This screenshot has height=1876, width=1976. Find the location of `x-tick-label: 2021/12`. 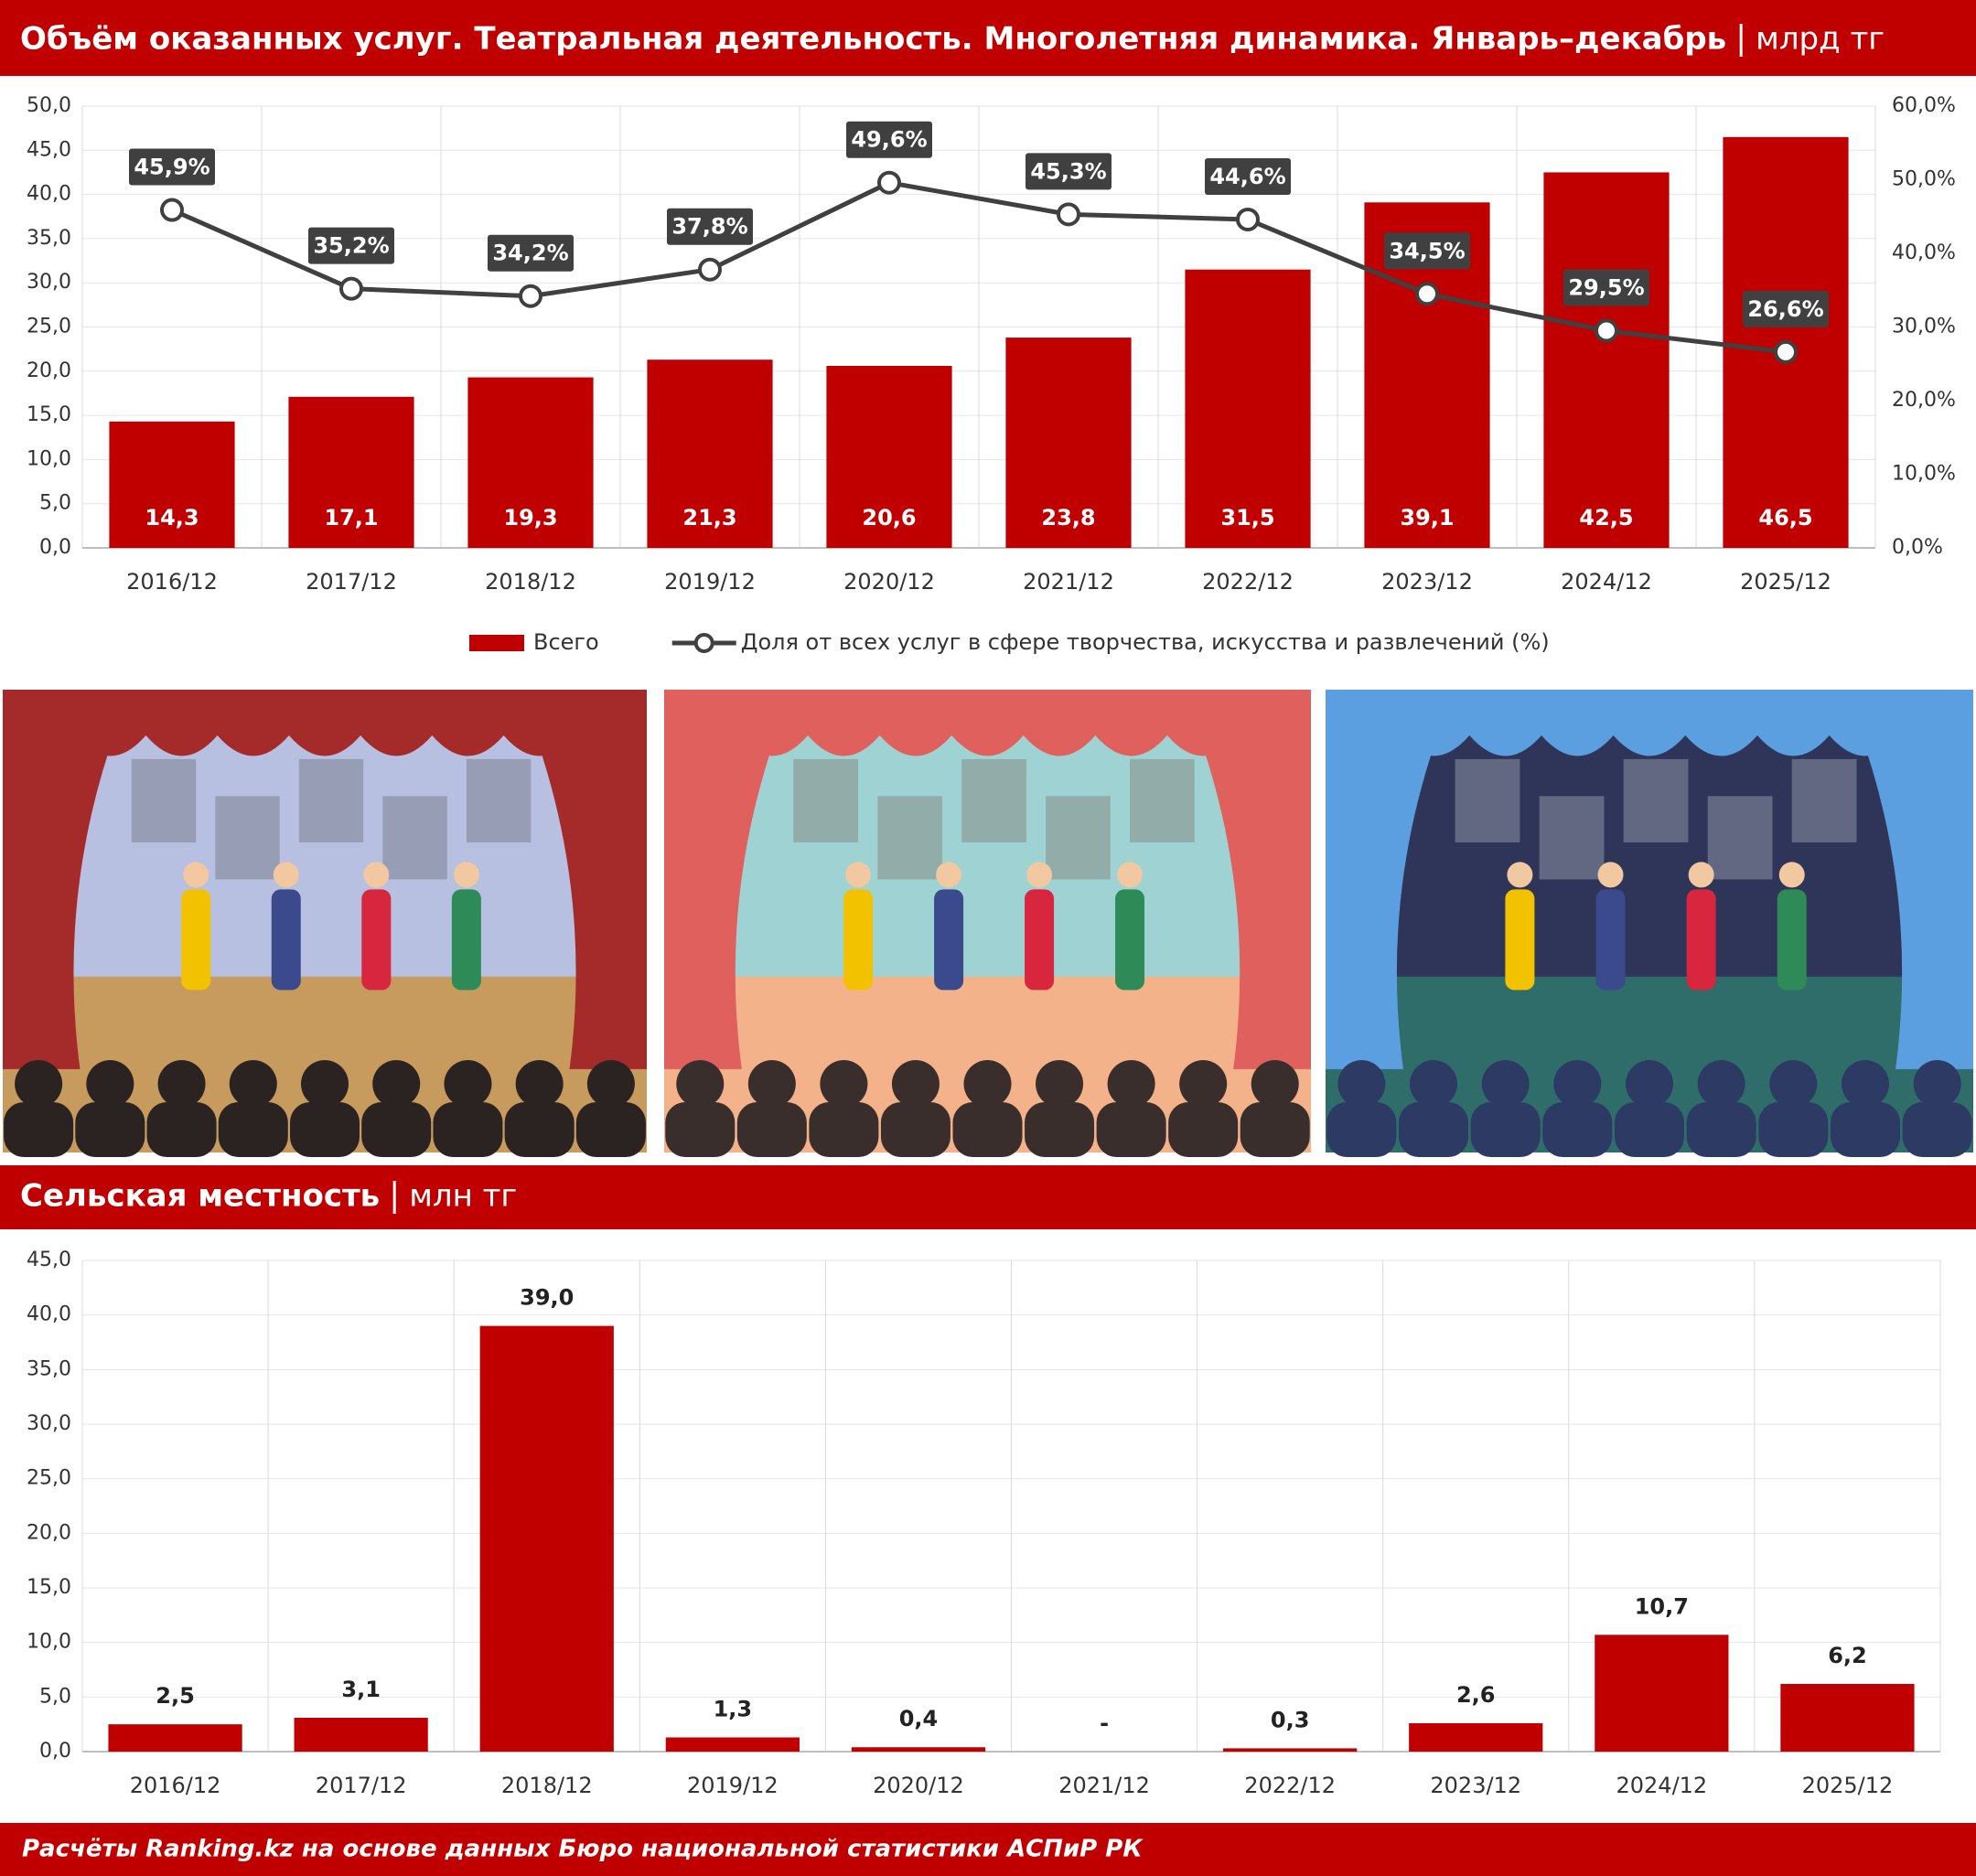

x-tick-label: 2021/12 is located at coordinates (1068, 582).